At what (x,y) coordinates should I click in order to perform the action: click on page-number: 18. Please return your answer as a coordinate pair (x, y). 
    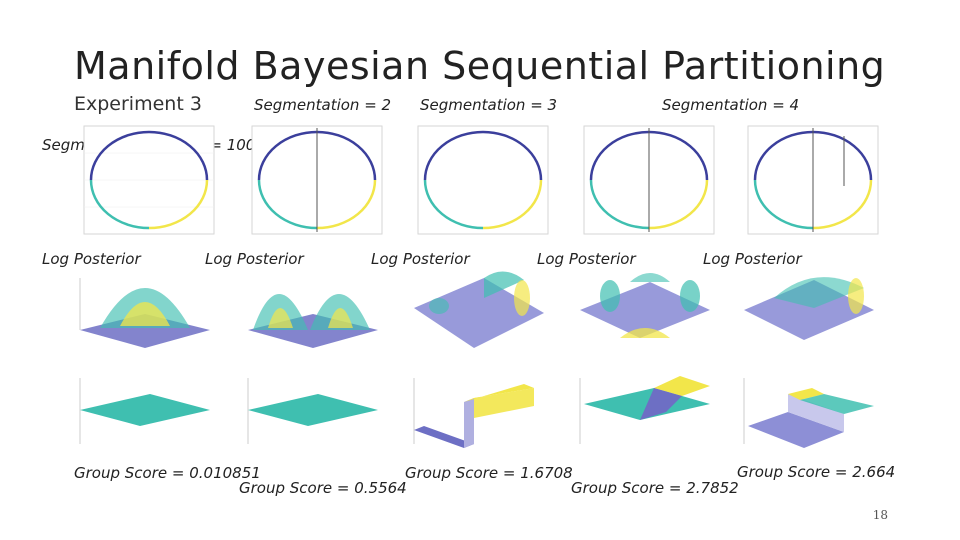
    Looking at the image, I should click on (880, 515).